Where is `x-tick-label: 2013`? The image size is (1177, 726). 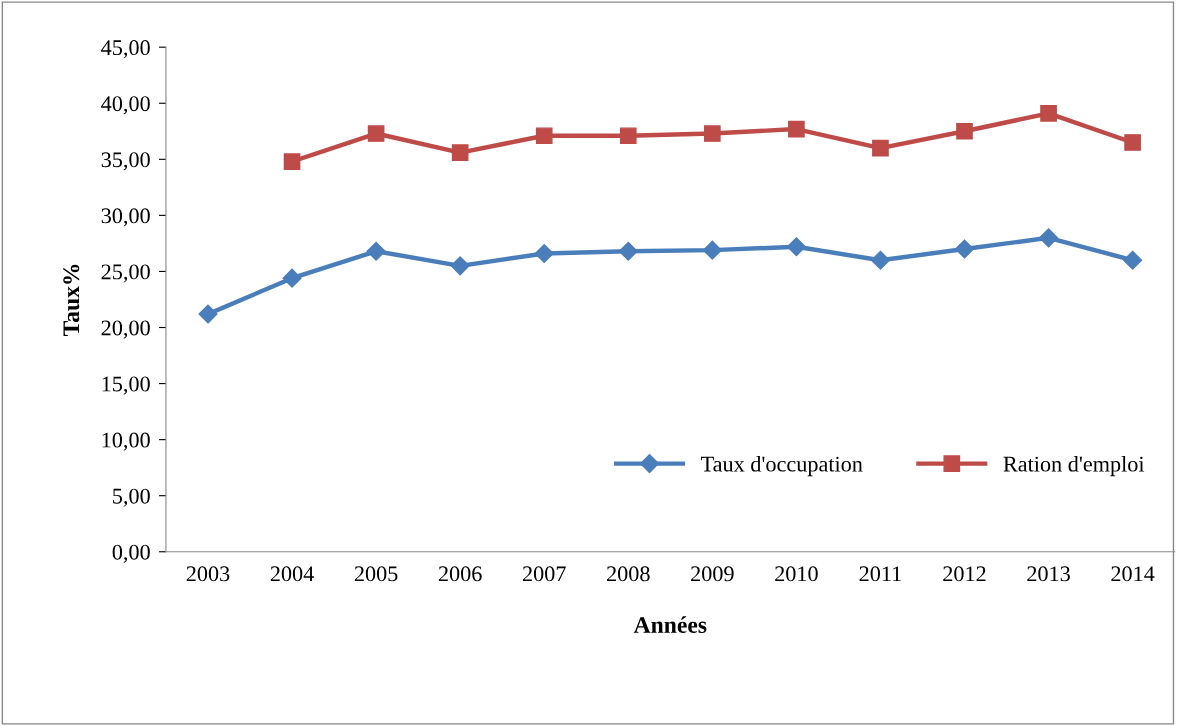 x-tick-label: 2013 is located at coordinates (1048, 574).